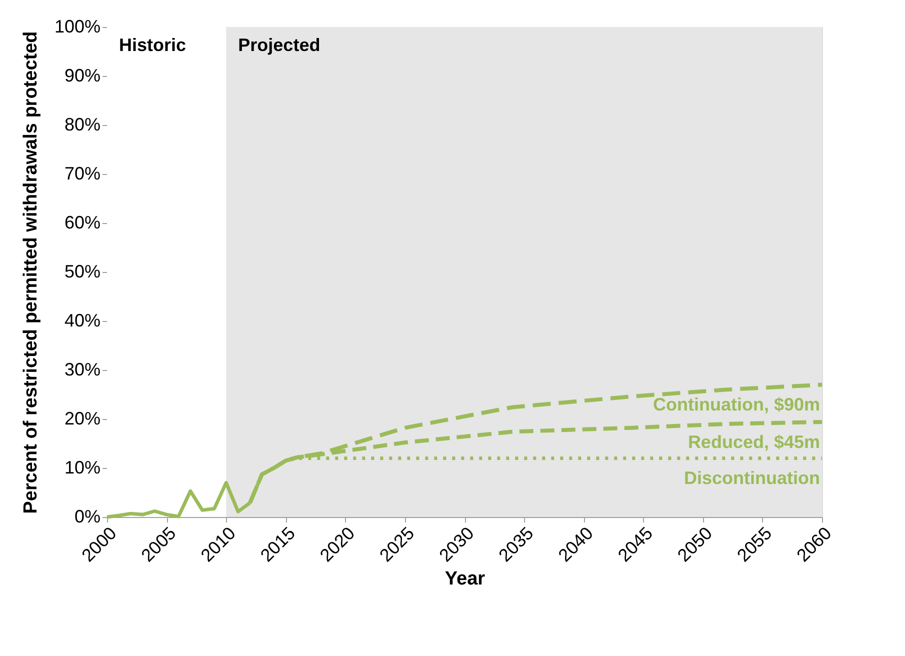 This screenshot has height=656, width=905. What do you see at coordinates (279, 45) in the screenshot?
I see `band-label: Projected` at bounding box center [279, 45].